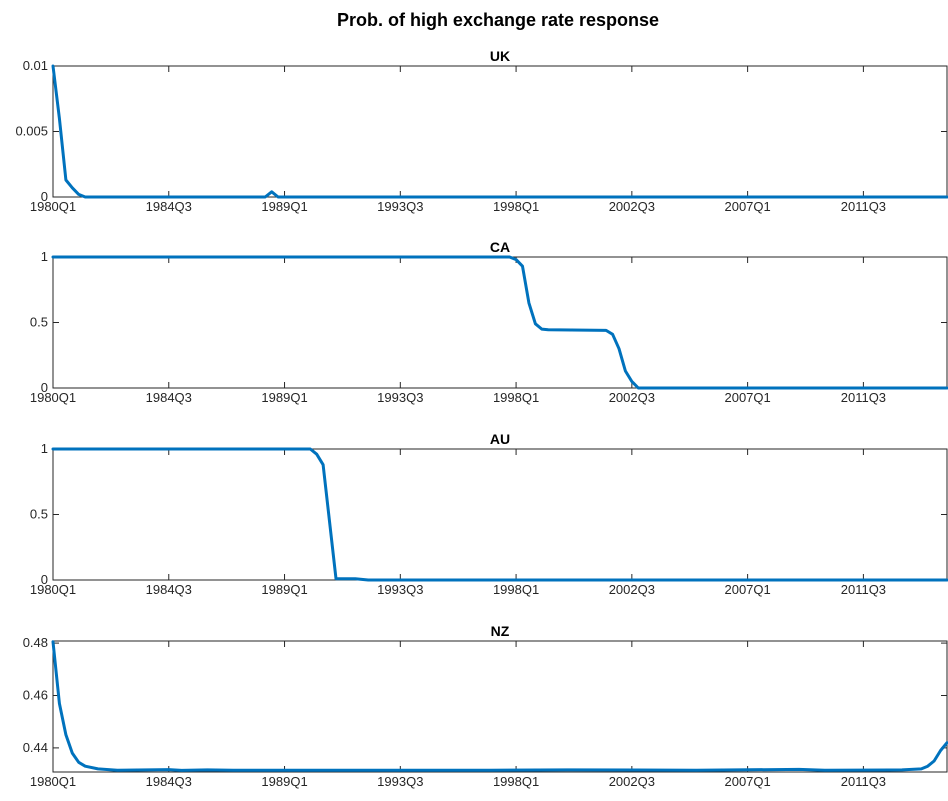 The image size is (948, 801). Describe the element at coordinates (35, 694) in the screenshot. I see `y-tick-label: 0.46` at that location.